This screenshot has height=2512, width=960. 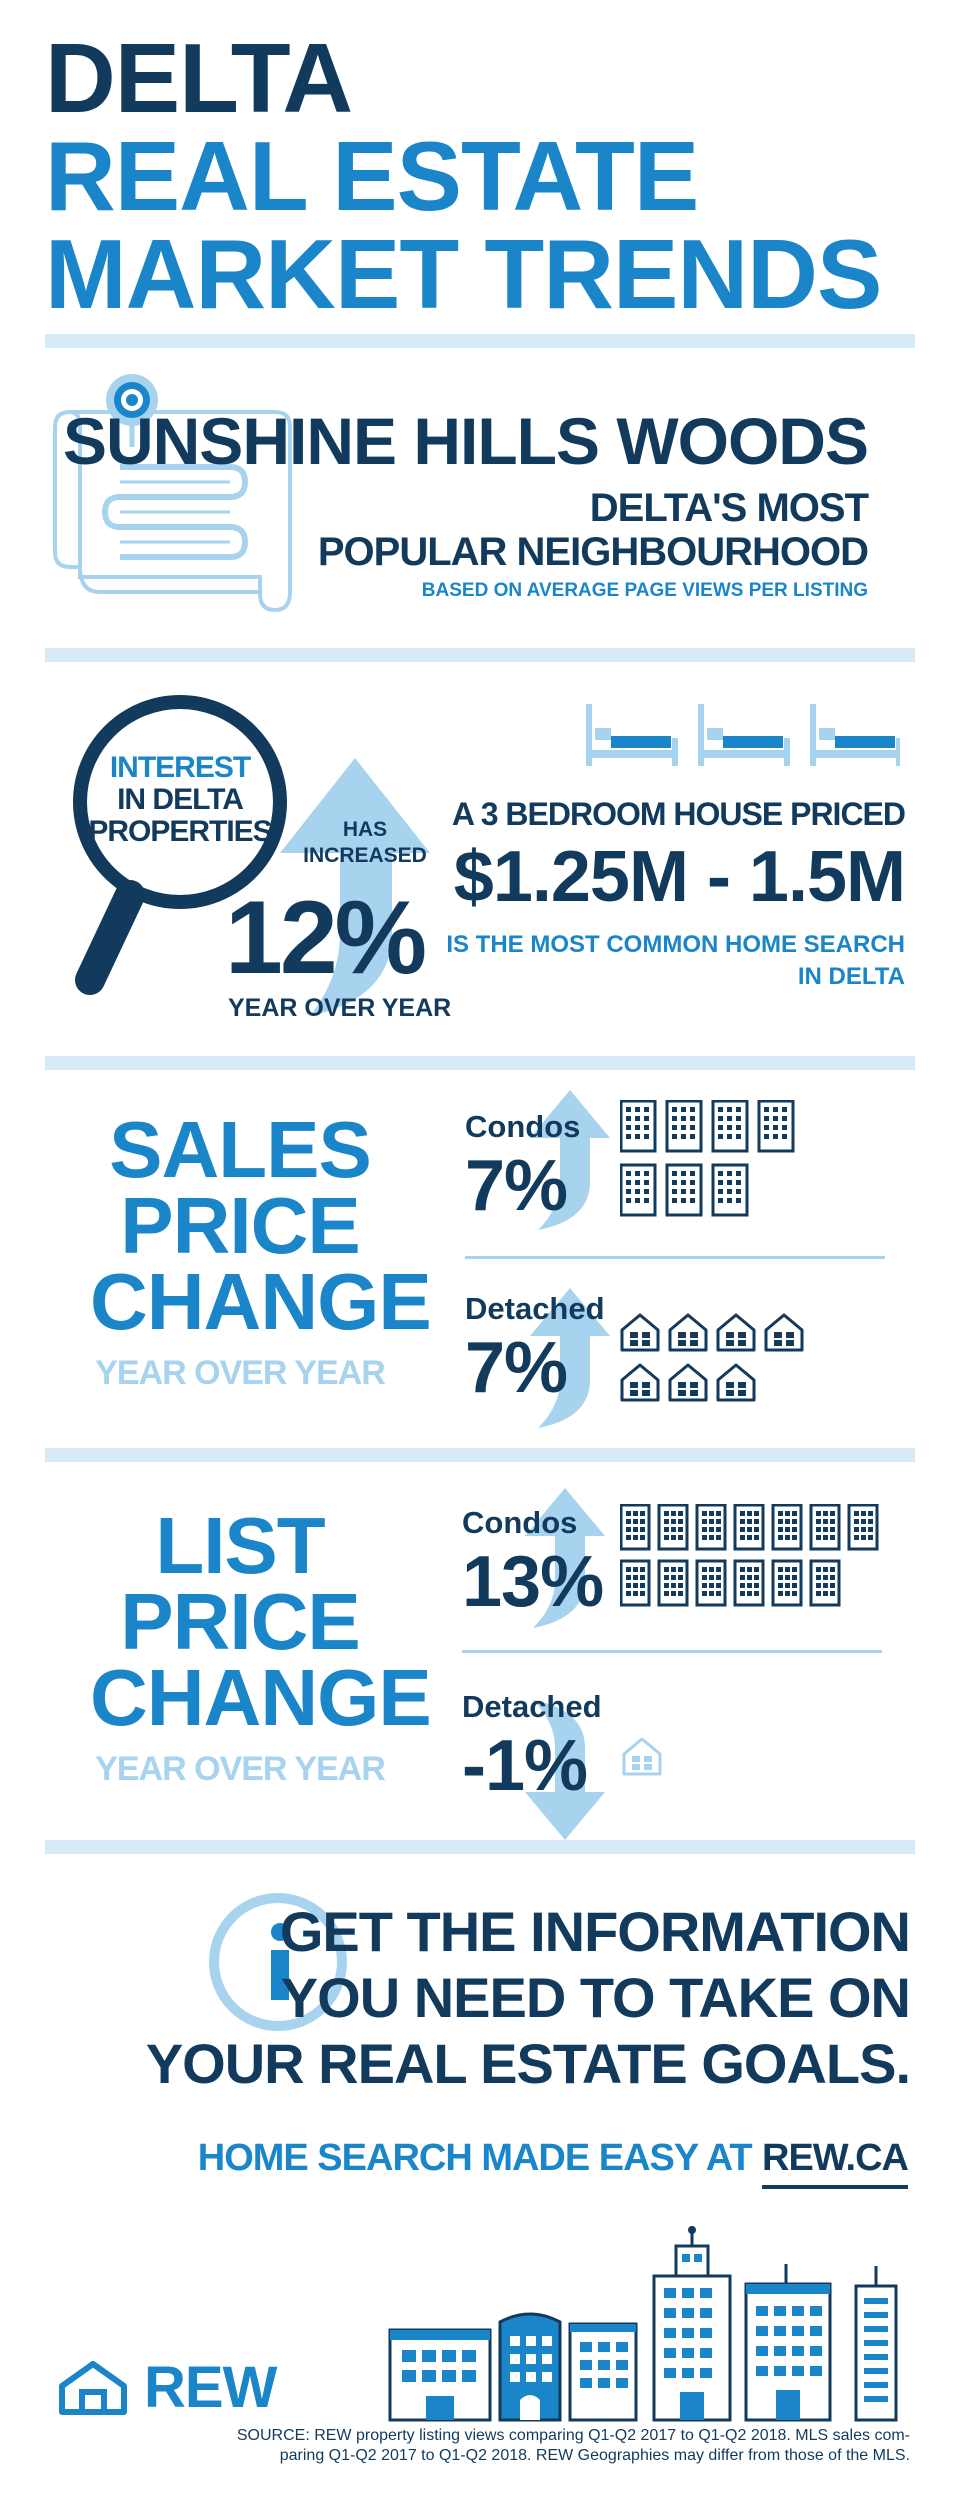 What do you see at coordinates (93, 2388) in the screenshot?
I see `house-logo-icon` at bounding box center [93, 2388].